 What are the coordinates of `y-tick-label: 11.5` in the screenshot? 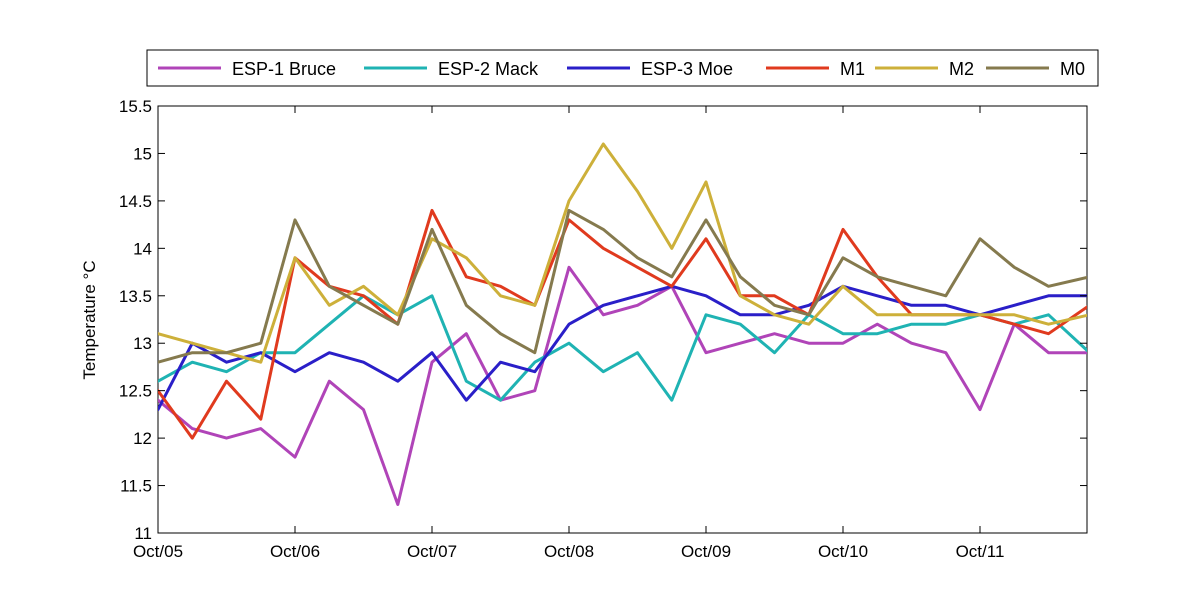 It's located at (136, 486).